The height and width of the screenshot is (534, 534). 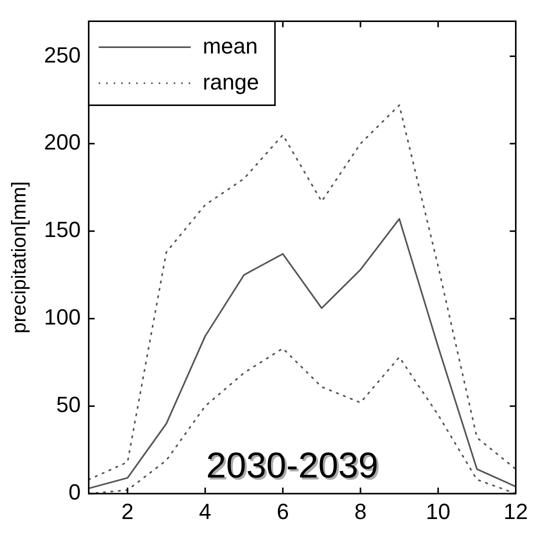 I want to click on x-tick-label: 10, so click(x=438, y=511).